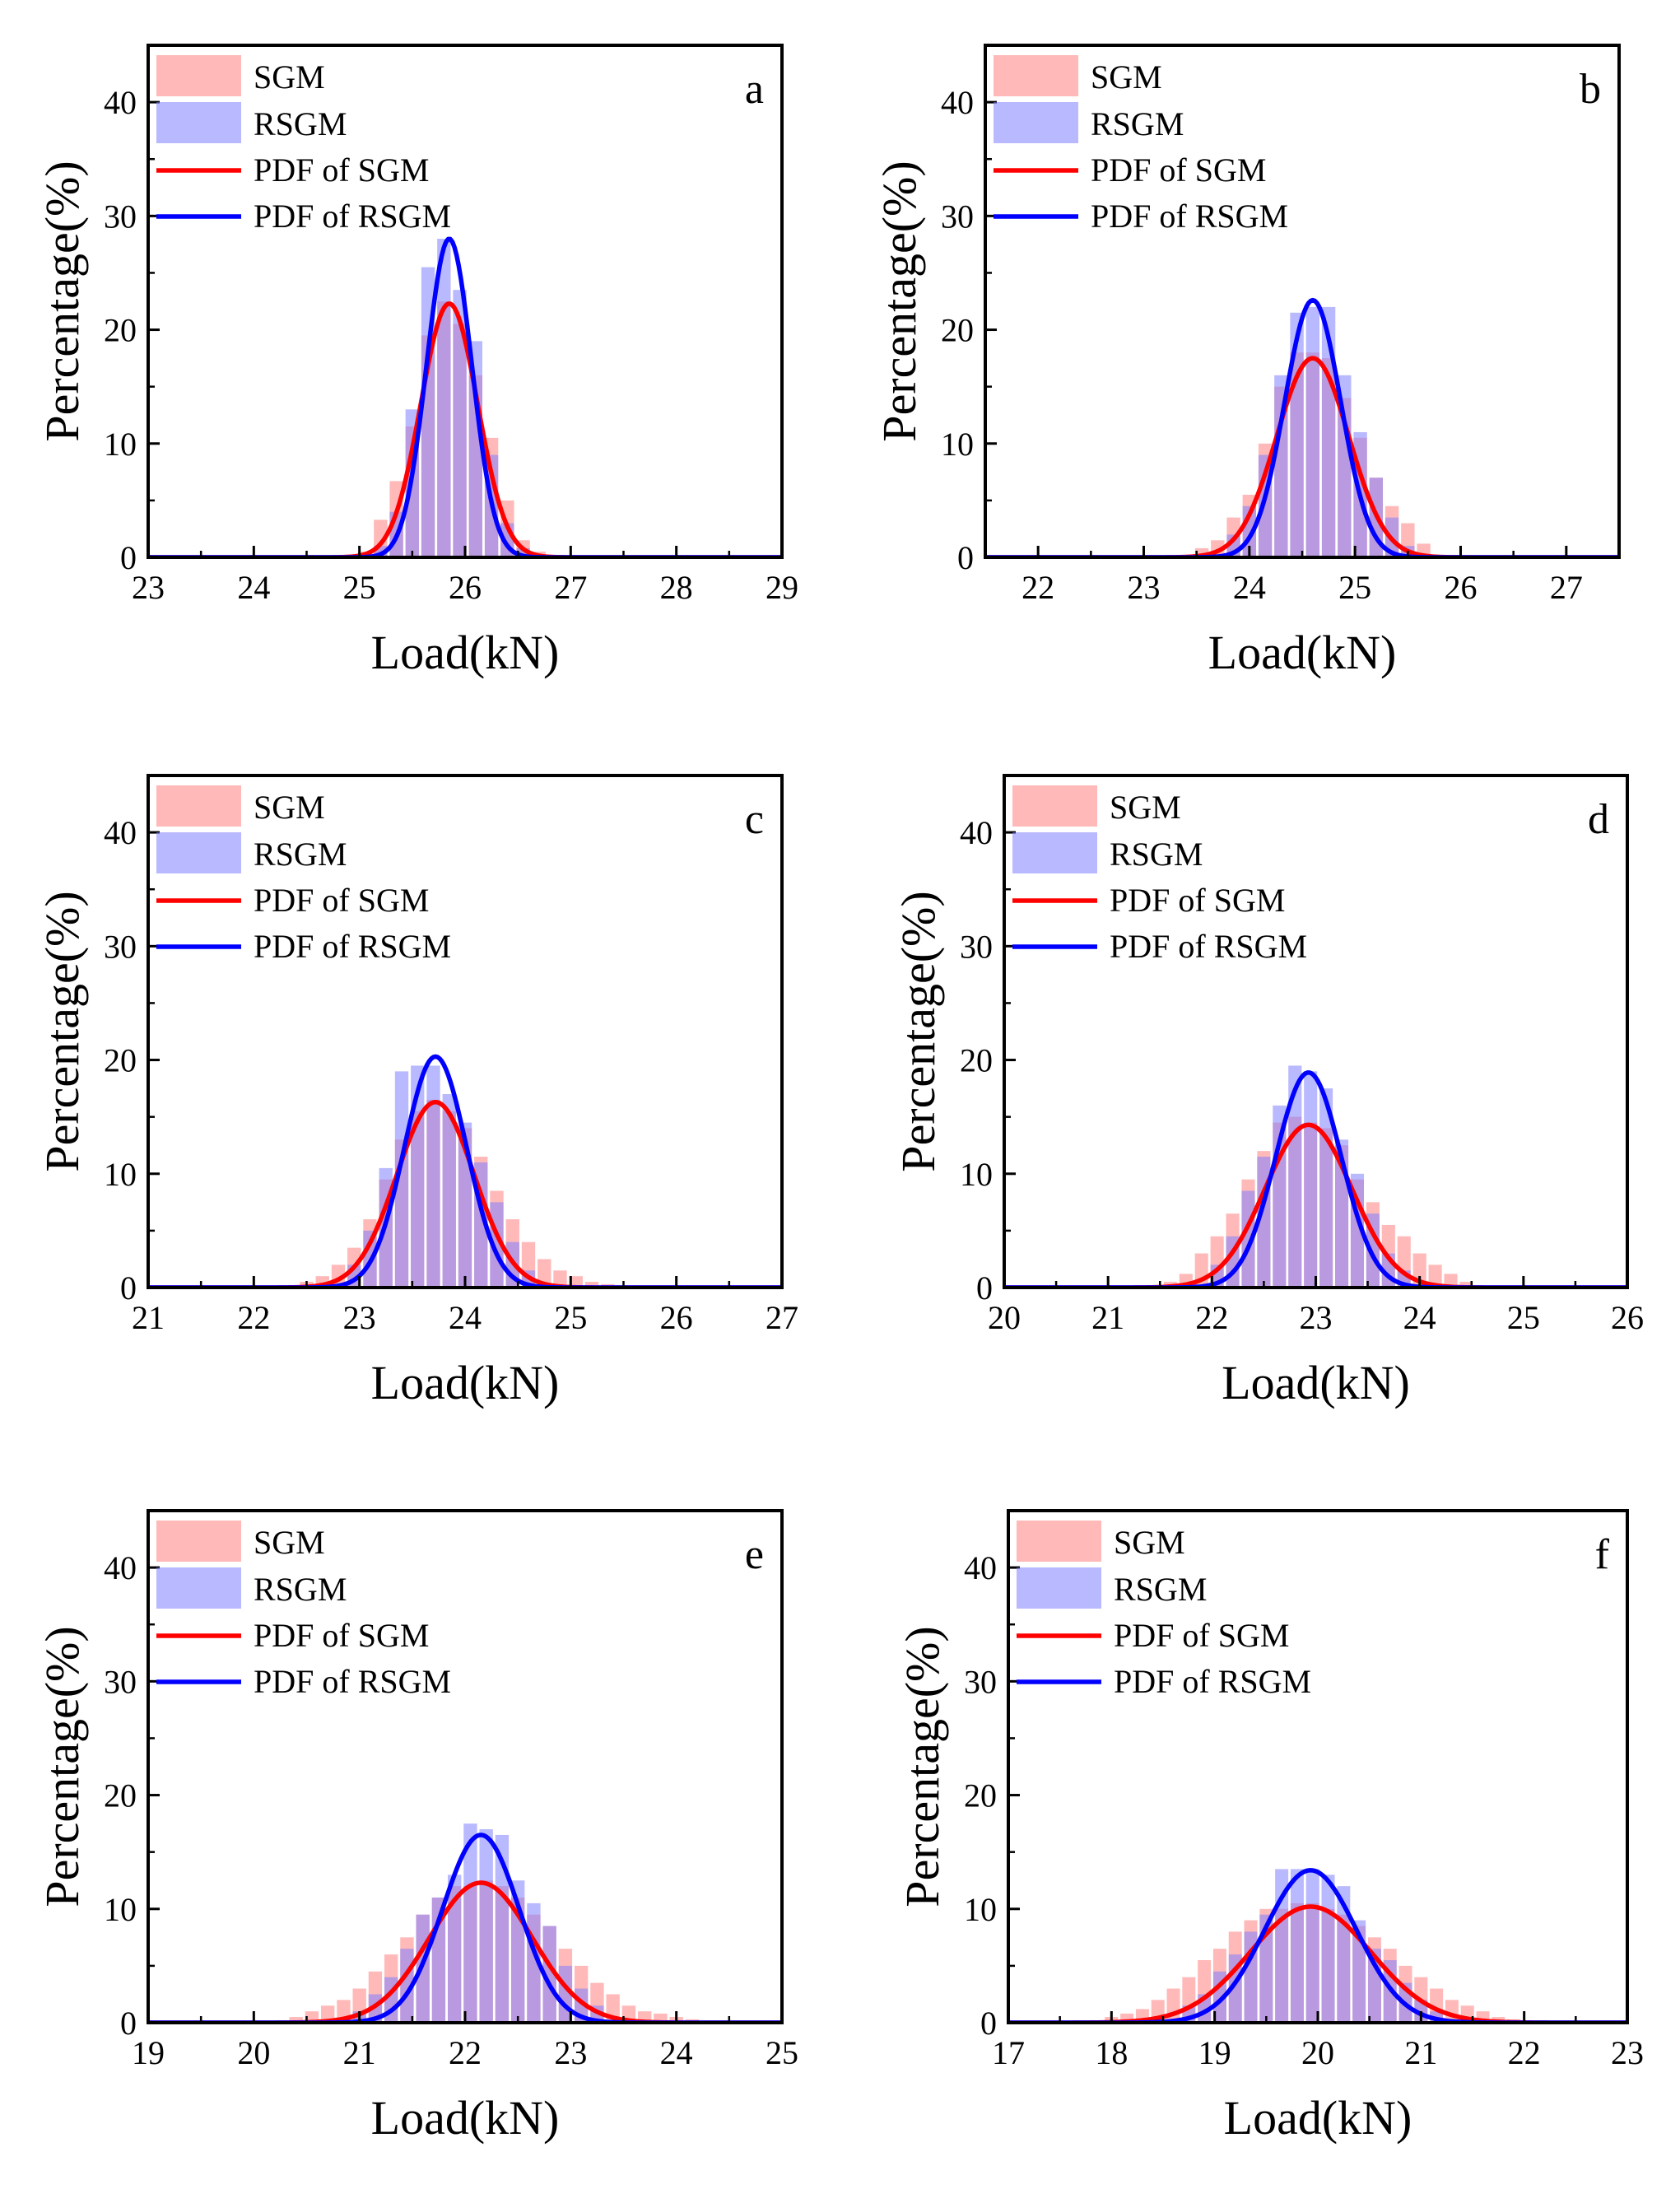  Describe the element at coordinates (782, 587) in the screenshot. I see `x-tick-label: 29` at that location.